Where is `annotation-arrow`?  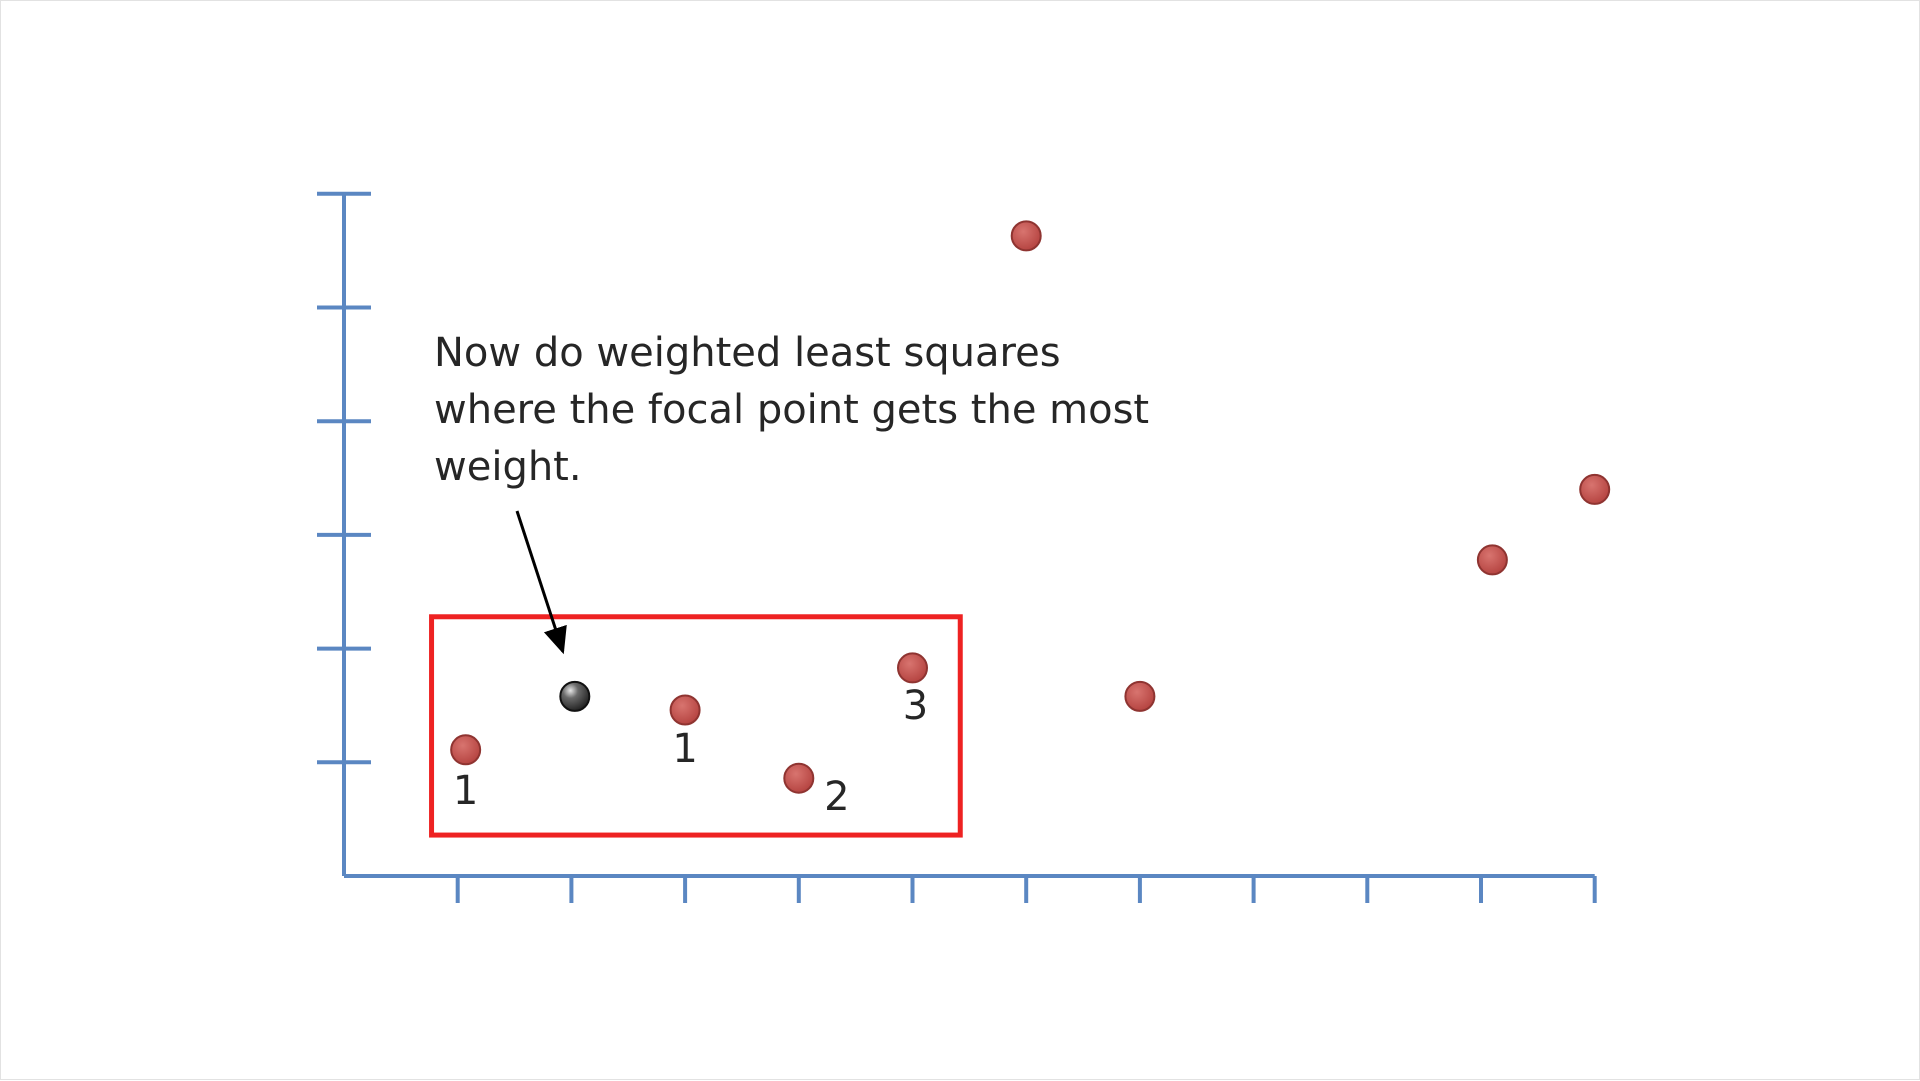
annotation-arrow is located at coordinates (541, 582).